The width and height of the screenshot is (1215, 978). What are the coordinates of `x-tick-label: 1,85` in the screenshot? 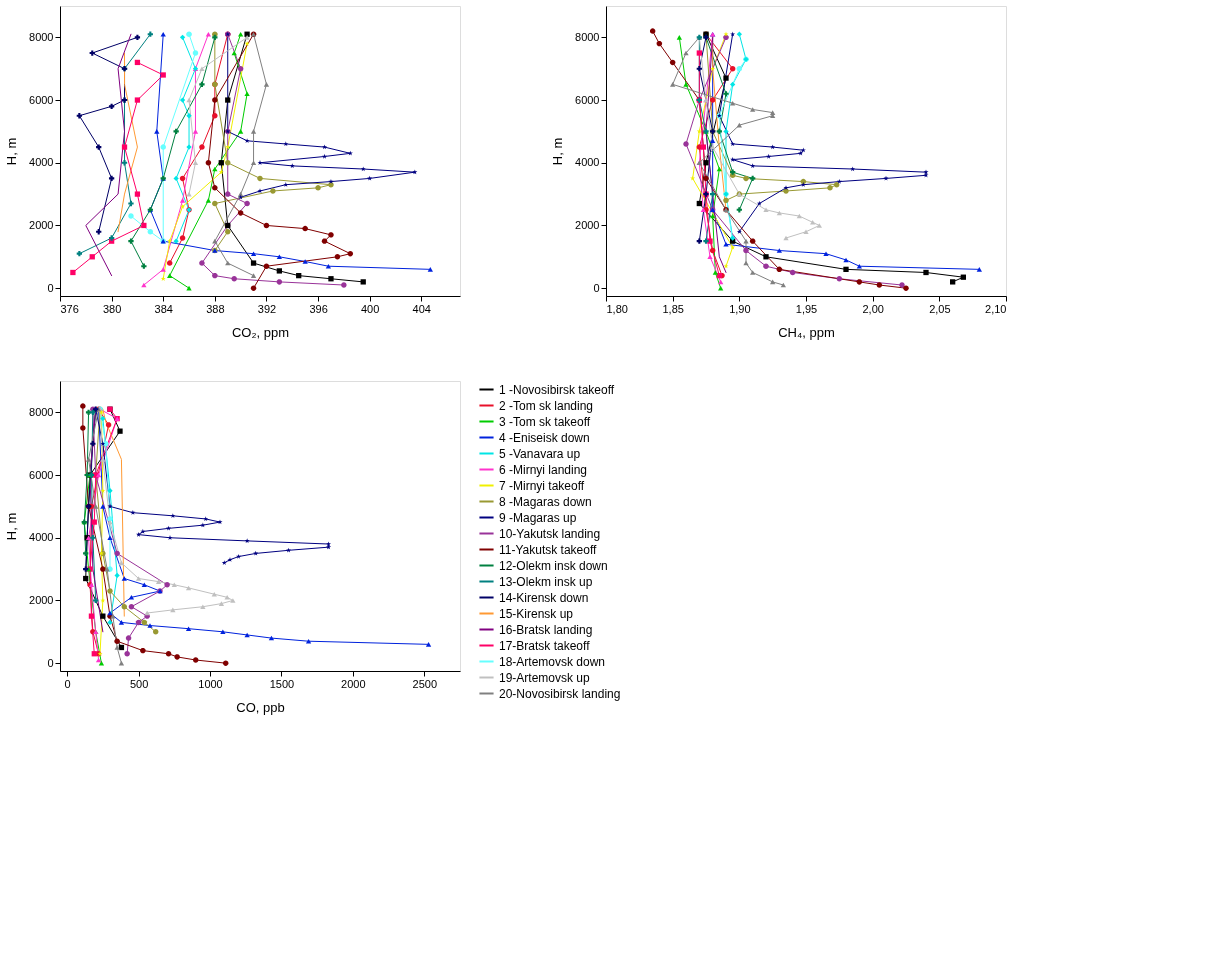 It's located at (673, 308).